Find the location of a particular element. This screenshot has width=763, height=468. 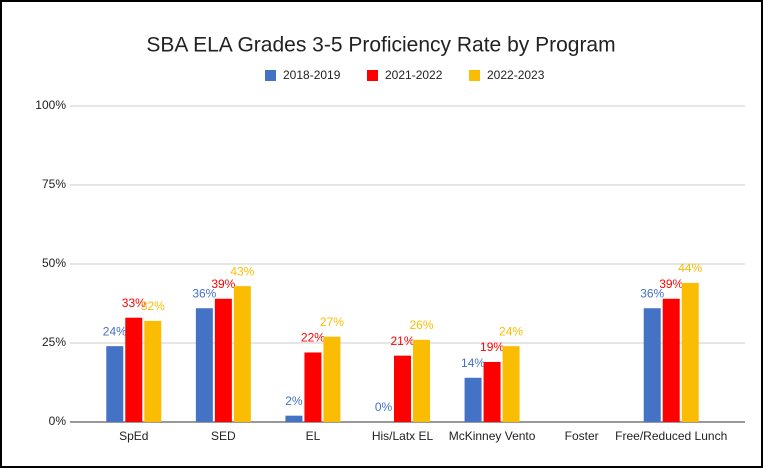

value-label: 26% is located at coordinates (421, 325).